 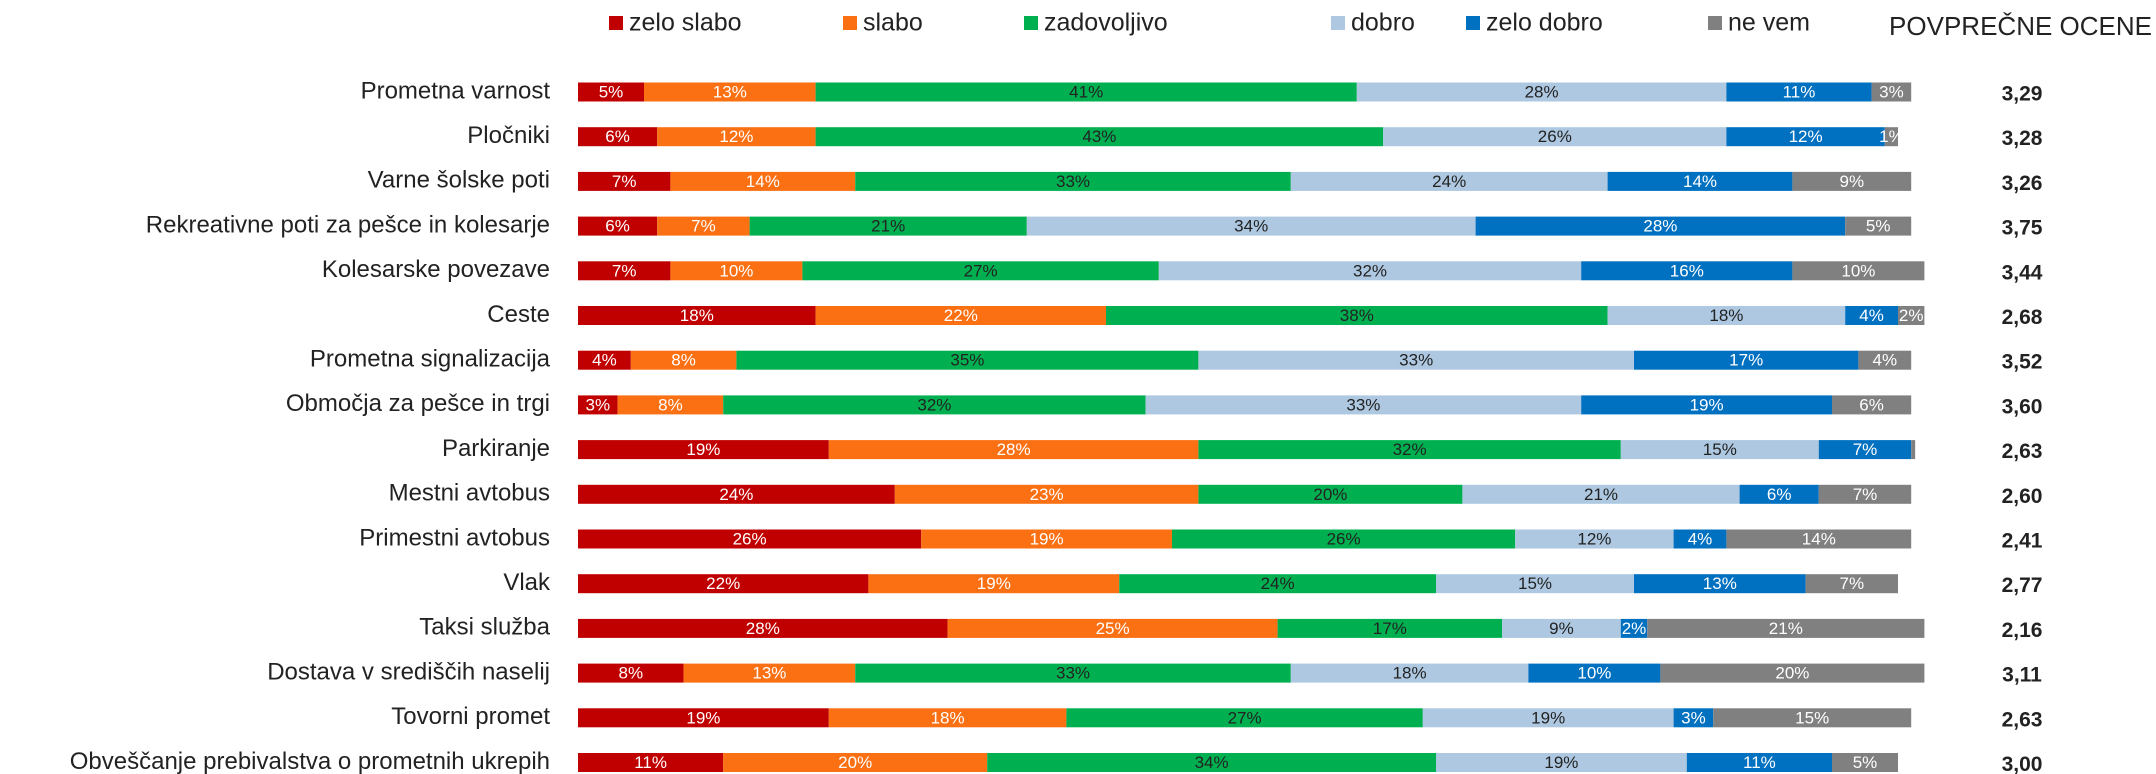 I want to click on value-label: 43%, so click(x=1099, y=136).